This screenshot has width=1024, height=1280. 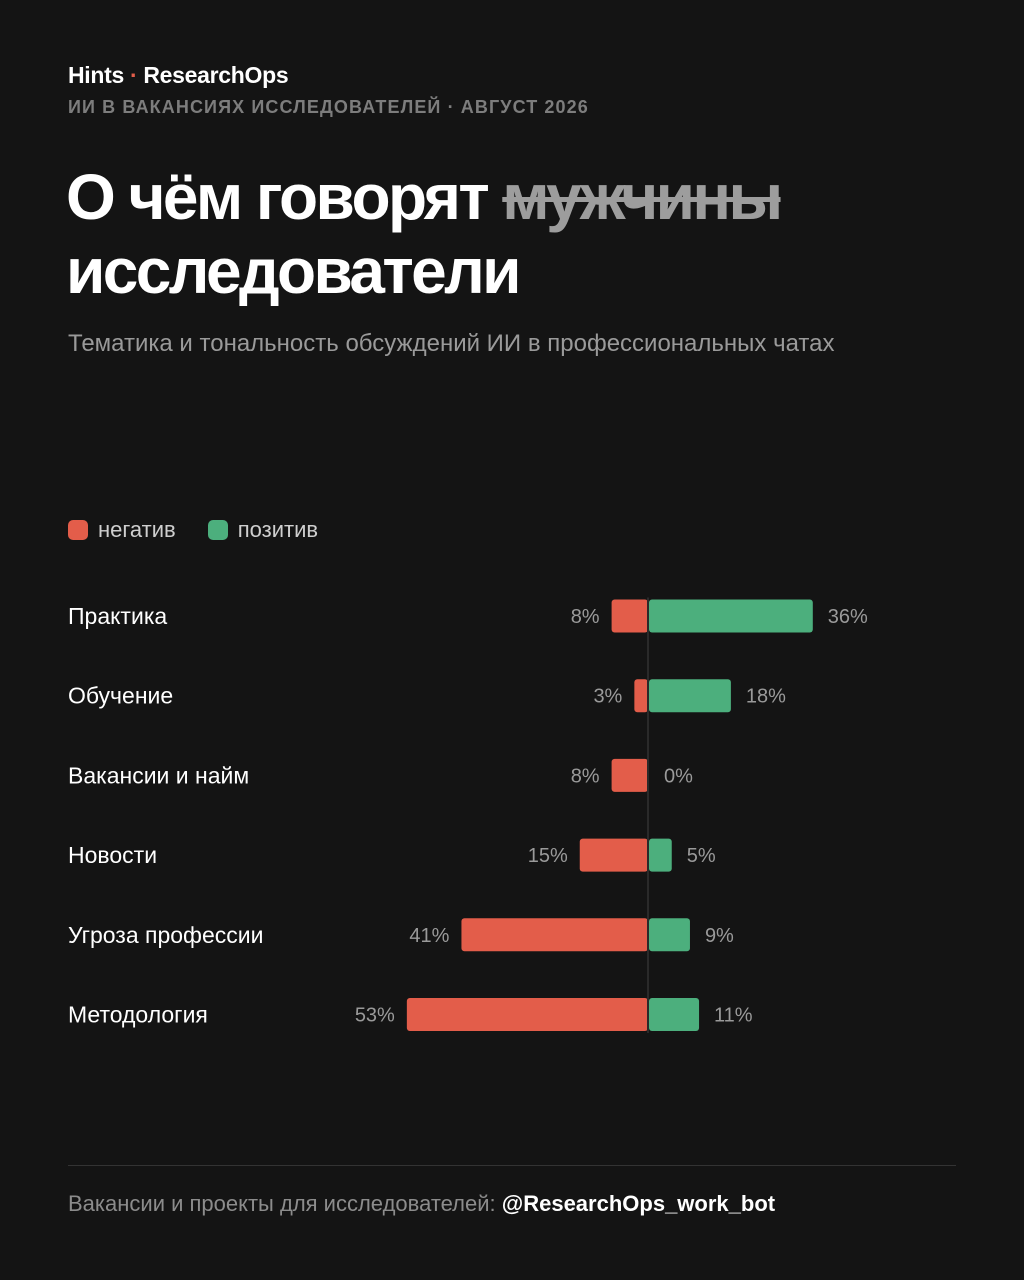 I want to click on chart-legend: негатив позитив, so click(x=209, y=530).